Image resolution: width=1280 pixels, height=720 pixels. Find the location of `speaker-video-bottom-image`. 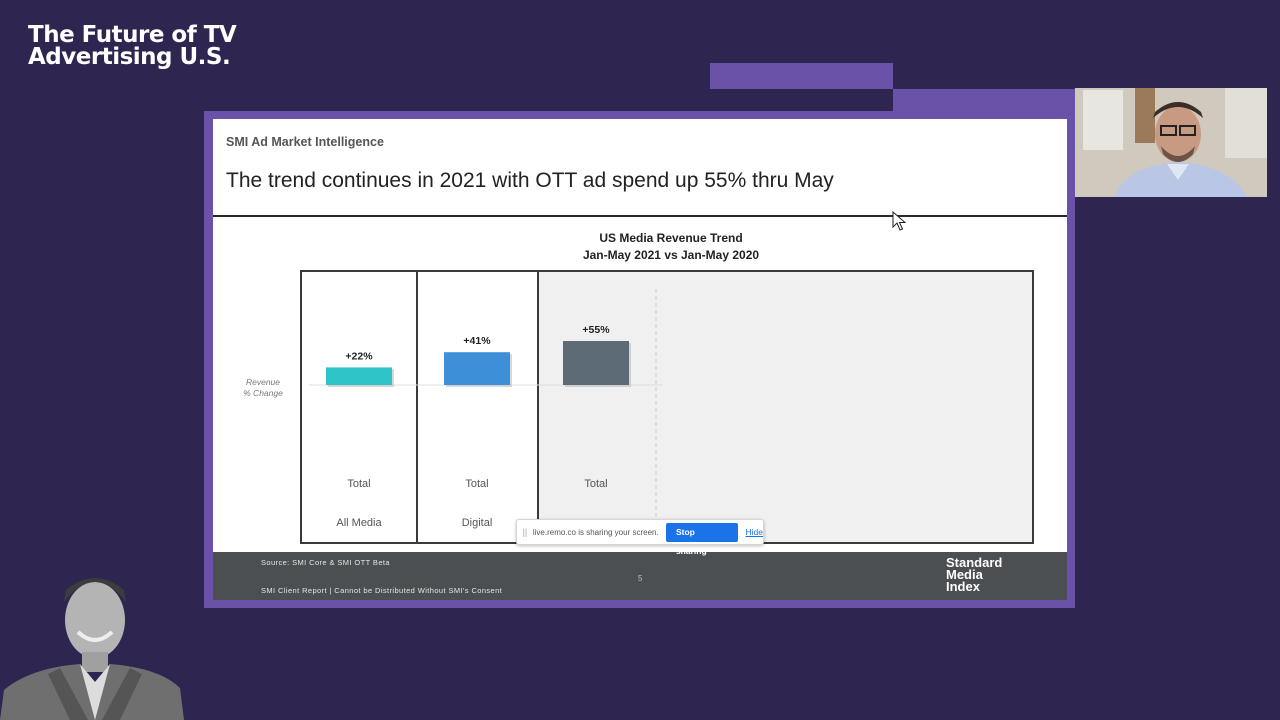

speaker-video-bottom-image is located at coordinates (100, 640).